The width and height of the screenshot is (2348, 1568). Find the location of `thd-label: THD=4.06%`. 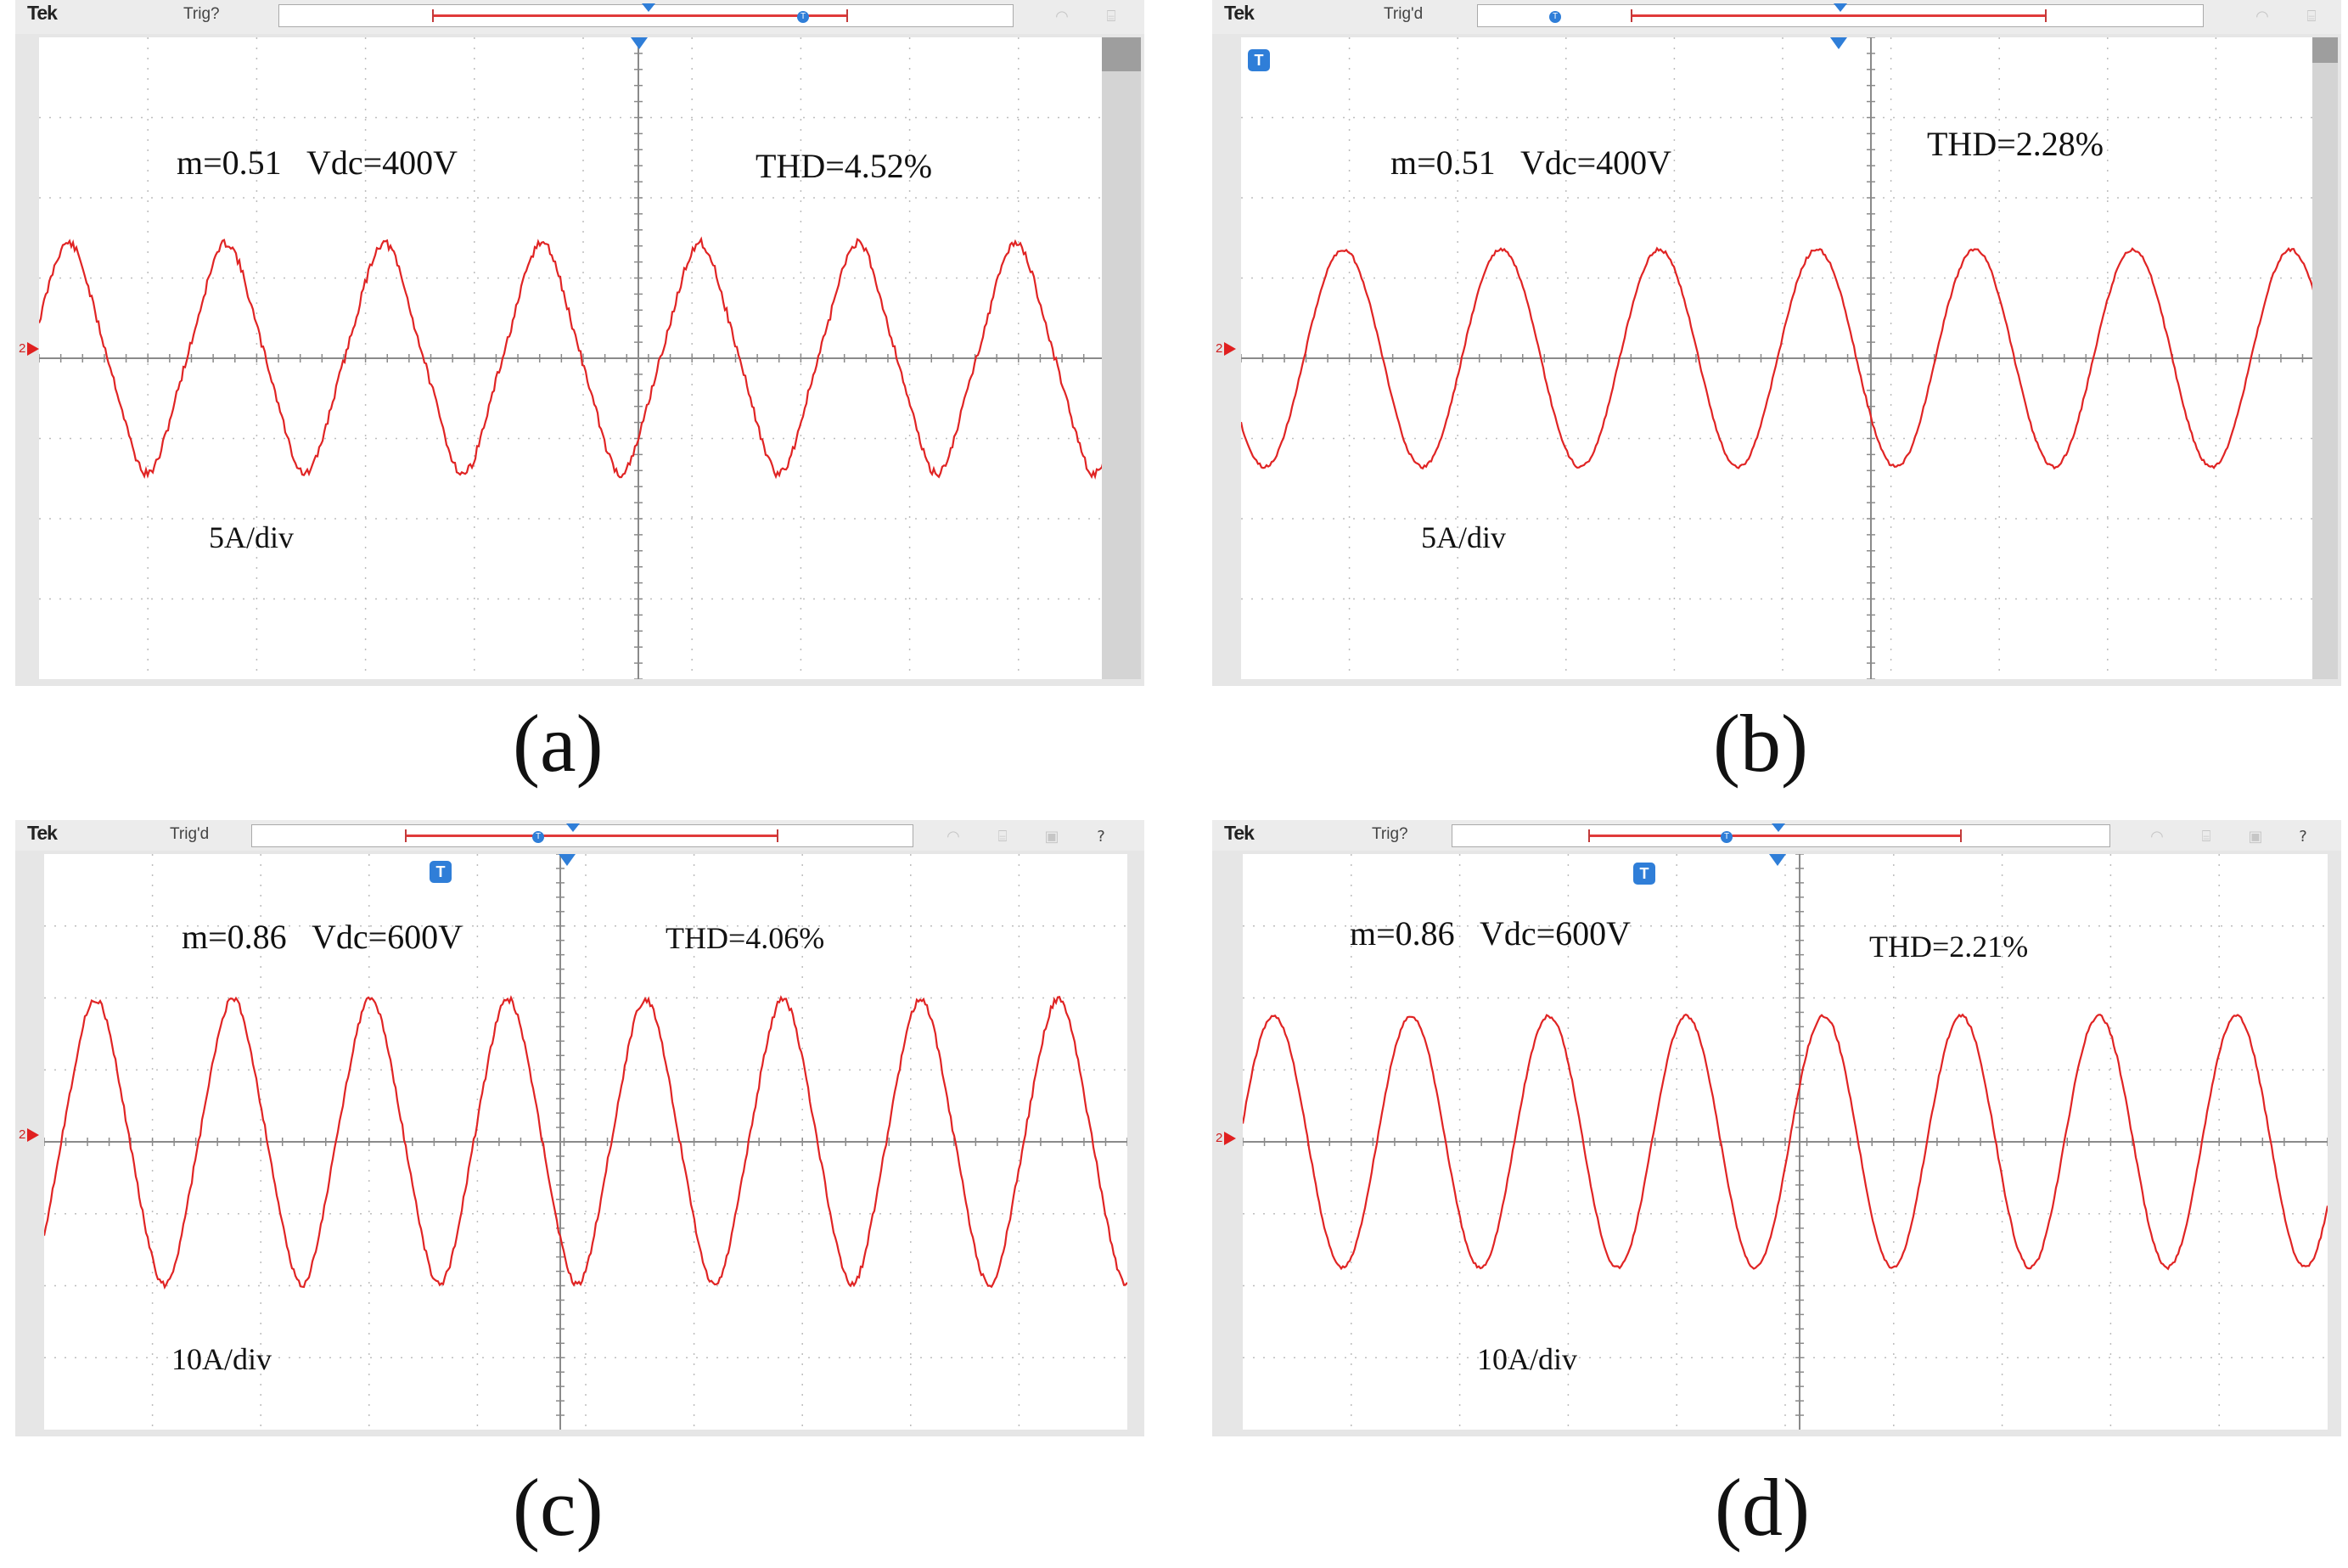

thd-label: THD=4.06% is located at coordinates (745, 938).